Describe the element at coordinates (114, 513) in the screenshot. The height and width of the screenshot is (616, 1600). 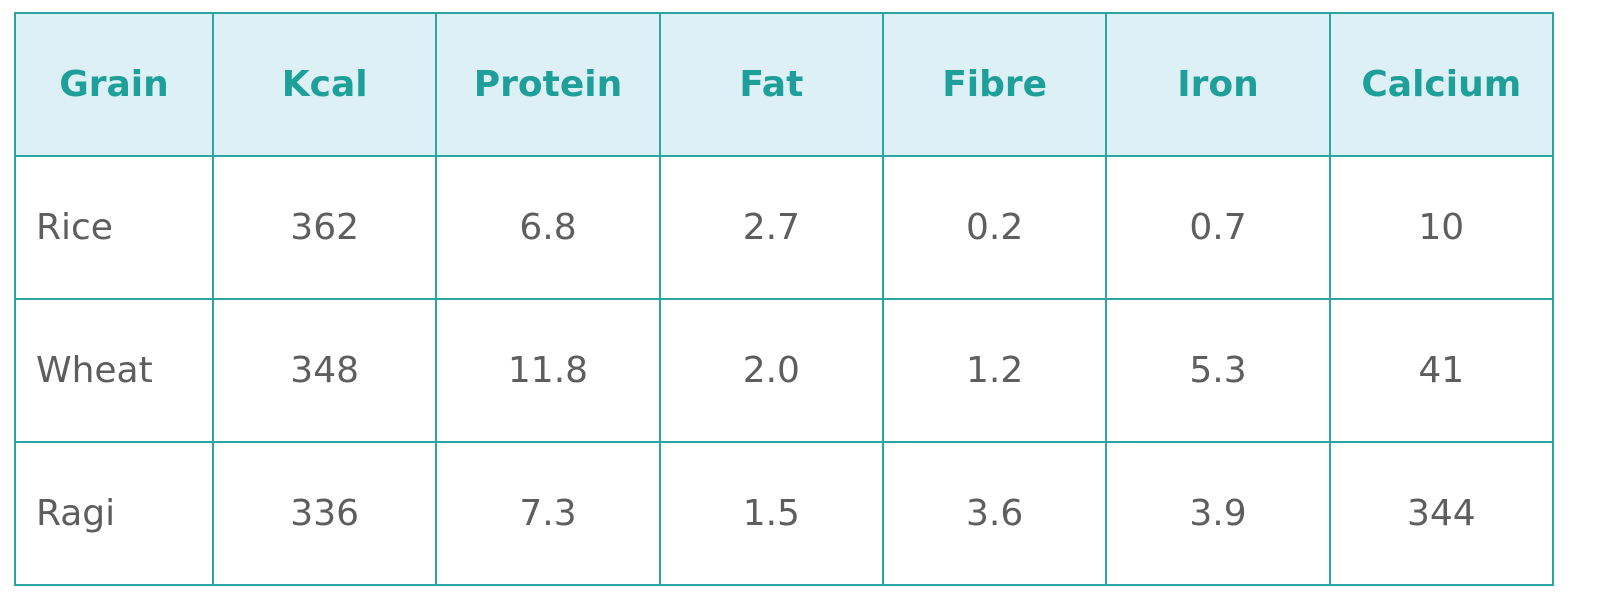
I see `row-label: Ragi` at that location.